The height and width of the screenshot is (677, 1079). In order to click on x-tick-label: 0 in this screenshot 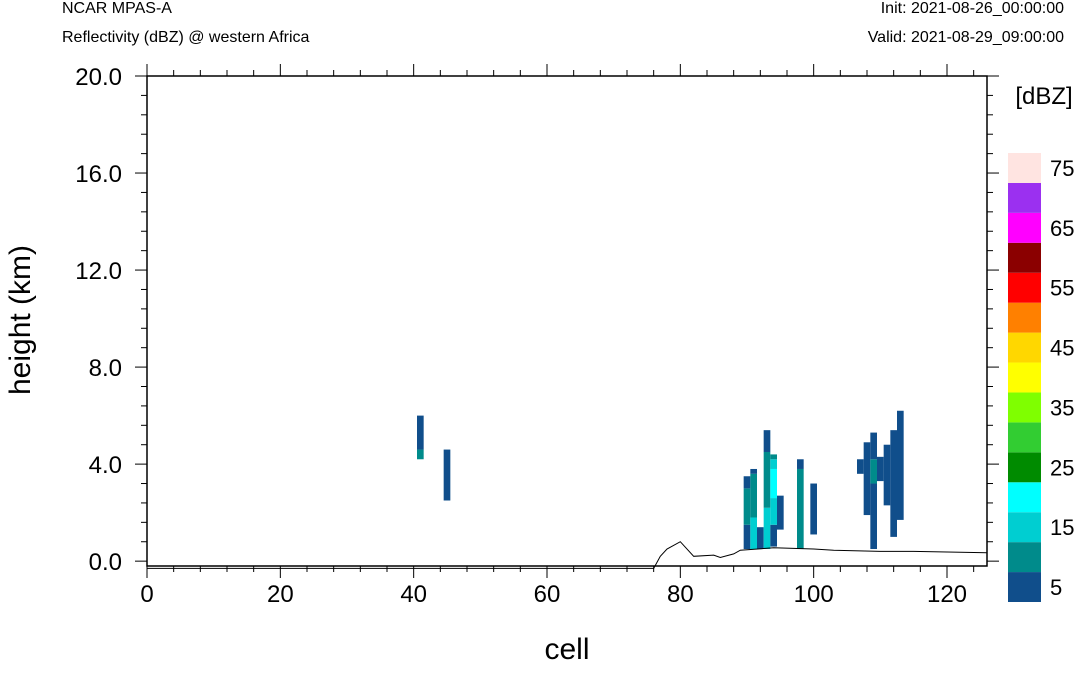, I will do `click(146, 594)`.